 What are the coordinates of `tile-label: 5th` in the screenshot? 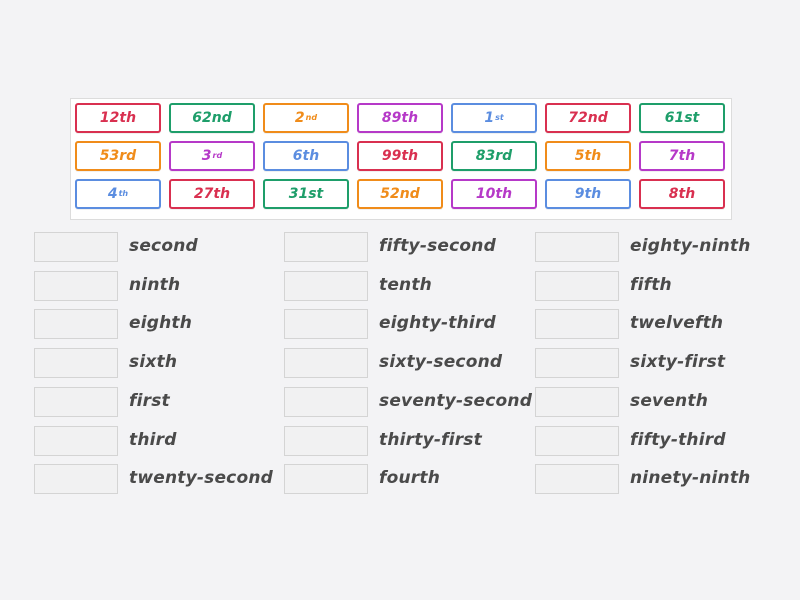 It's located at (588, 156).